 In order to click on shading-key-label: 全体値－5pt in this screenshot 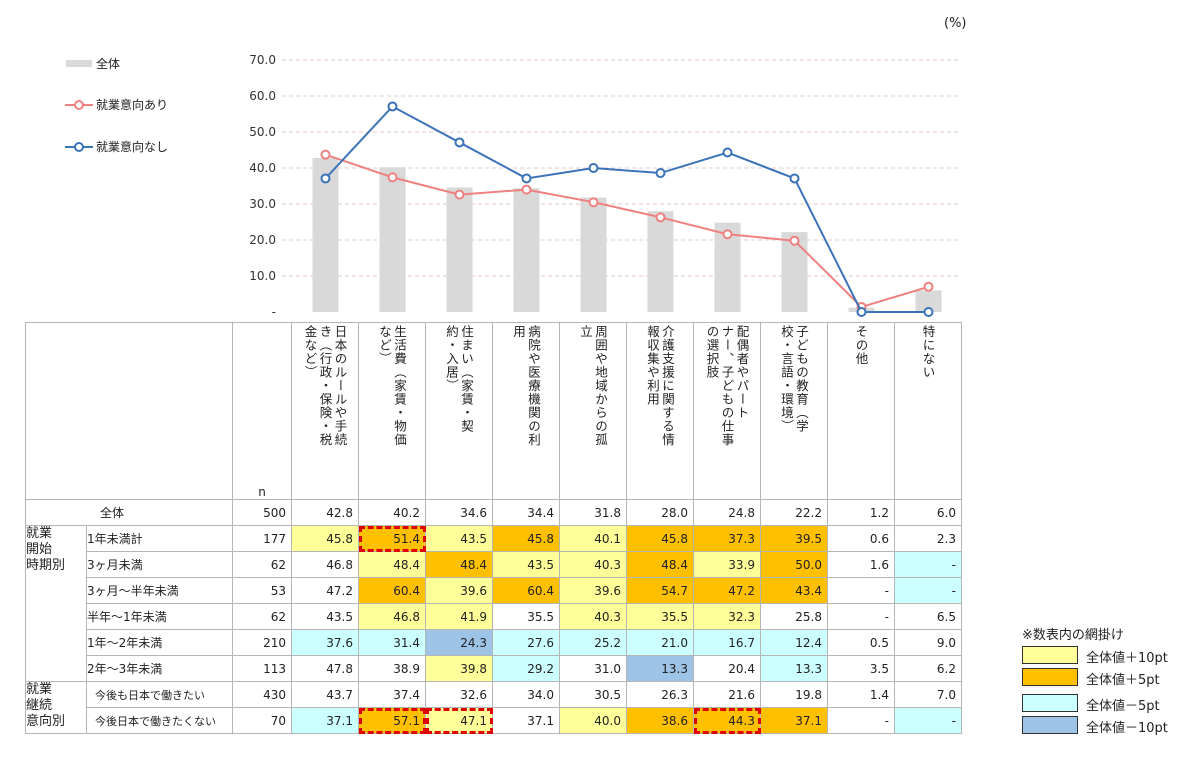, I will do `click(1123, 706)`.